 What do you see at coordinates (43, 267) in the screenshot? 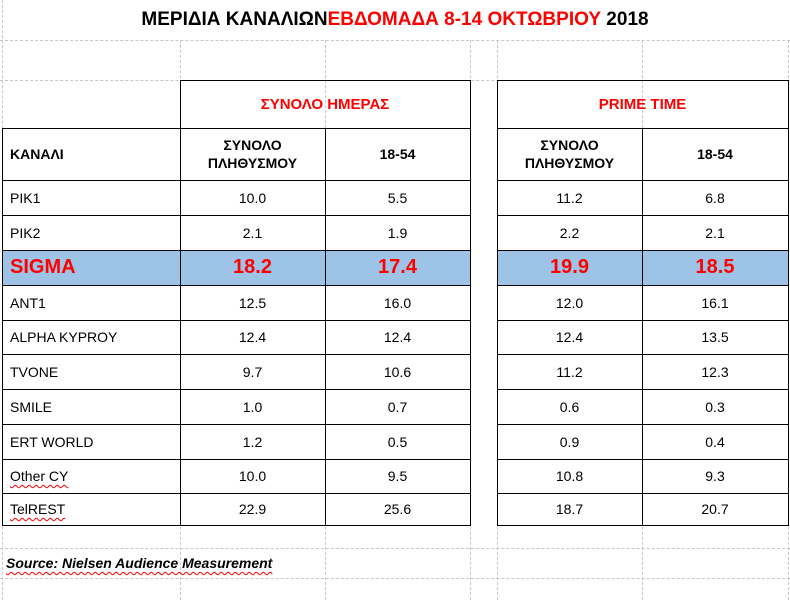
I see `channel-name: SIGMA` at bounding box center [43, 267].